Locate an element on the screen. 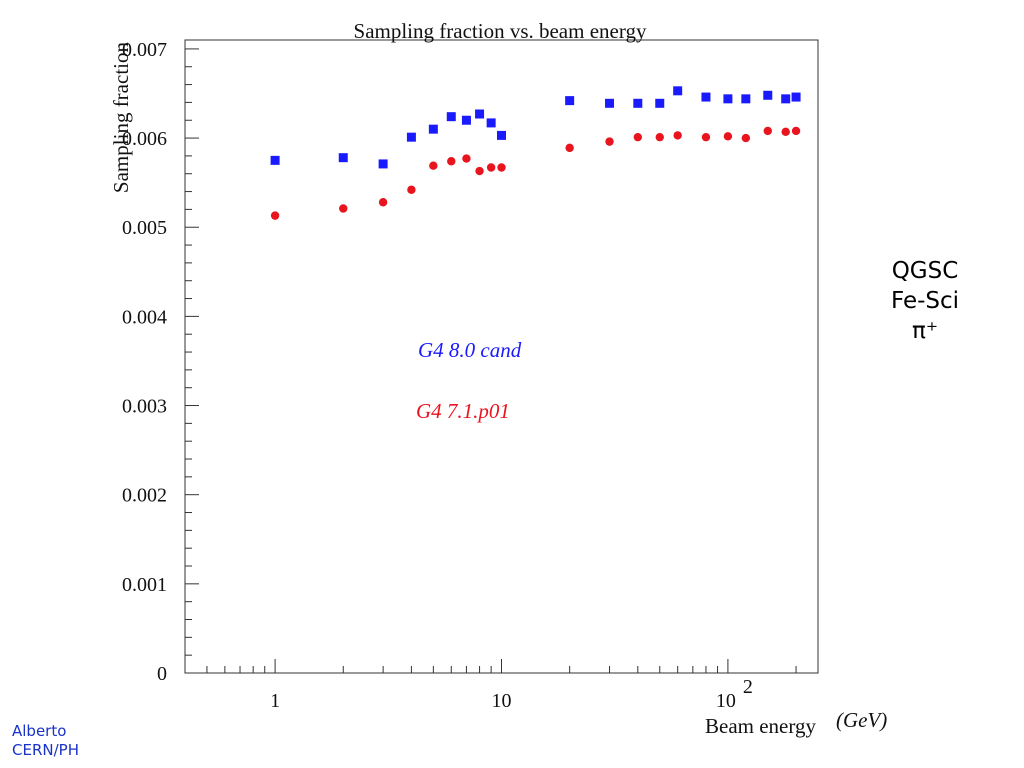 The image size is (1024, 768). physics-list-note: QGSC Fe-Sci π⁺ is located at coordinates (925, 301).